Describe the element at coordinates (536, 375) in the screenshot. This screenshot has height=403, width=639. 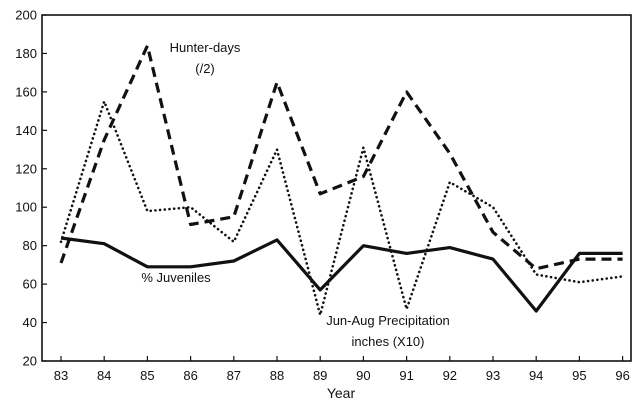
I see `x-tick-label: 94` at that location.